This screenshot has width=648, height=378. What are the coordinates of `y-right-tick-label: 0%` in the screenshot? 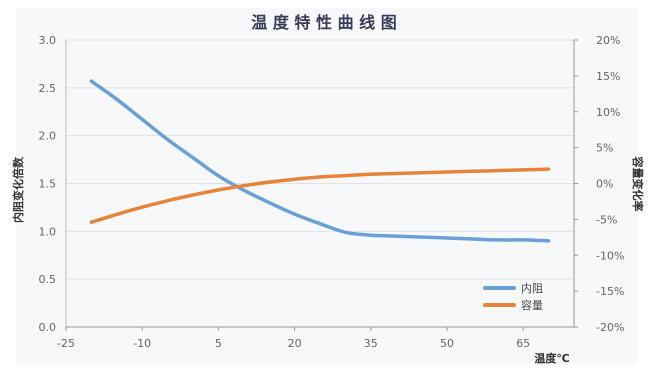 It's located at (604, 184).